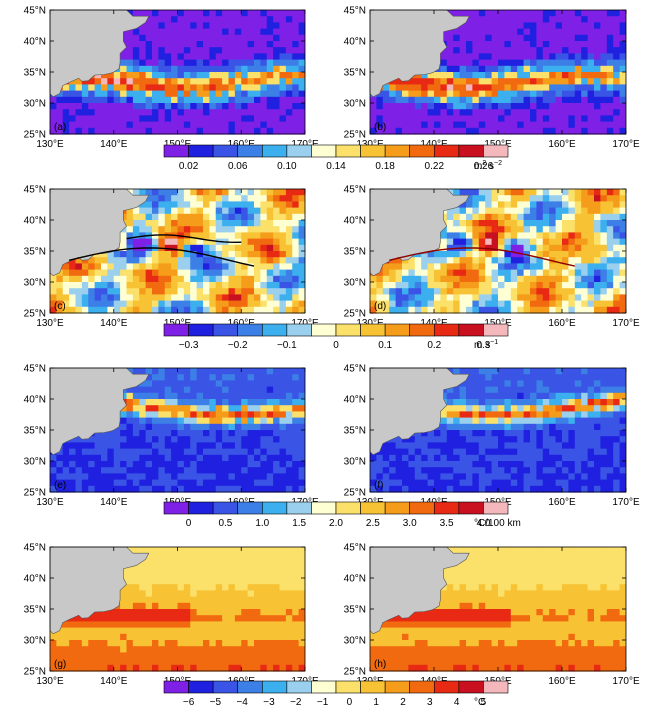  What do you see at coordinates (336, 345) in the screenshot?
I see `colorbar-tick-label: 0` at bounding box center [336, 345].